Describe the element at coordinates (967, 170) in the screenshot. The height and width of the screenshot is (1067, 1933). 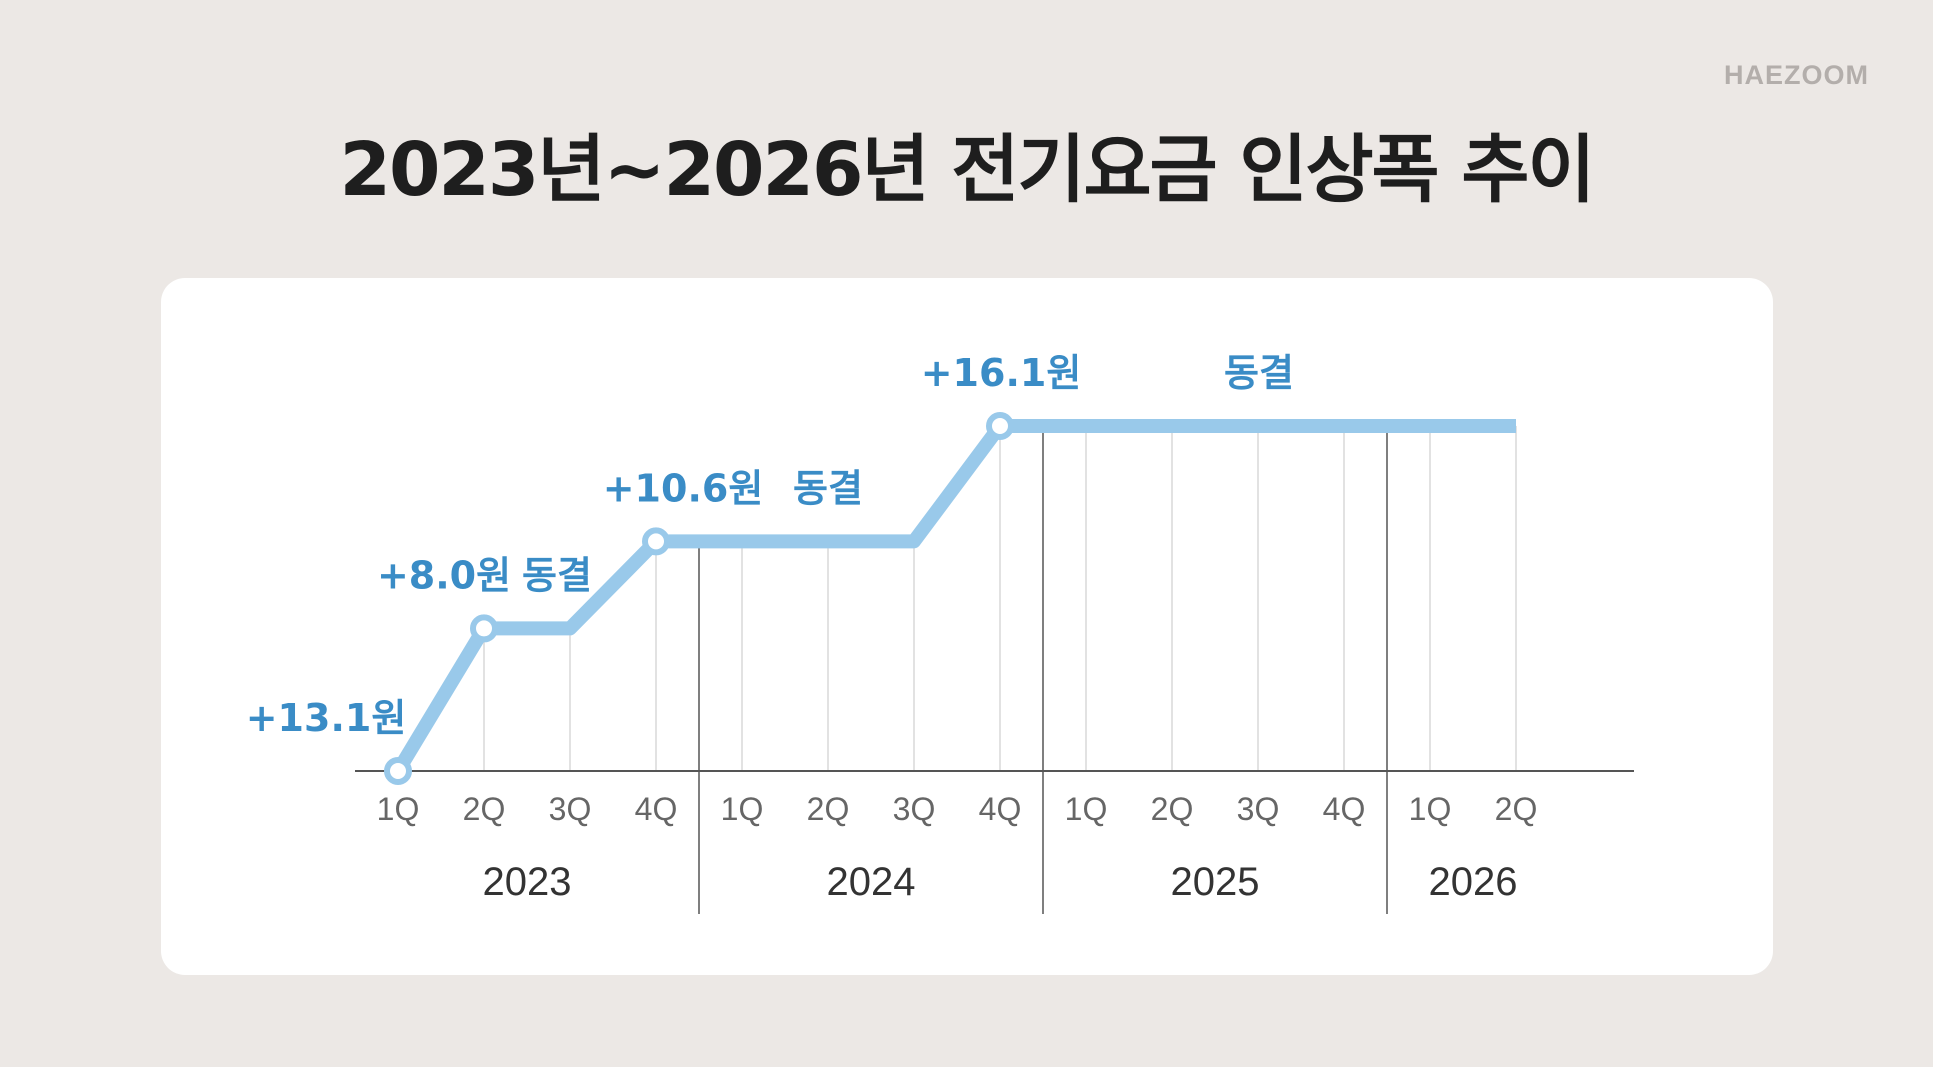
I see `chart-title: 2023년~2026년 전기요금 인상폭 추이` at that location.